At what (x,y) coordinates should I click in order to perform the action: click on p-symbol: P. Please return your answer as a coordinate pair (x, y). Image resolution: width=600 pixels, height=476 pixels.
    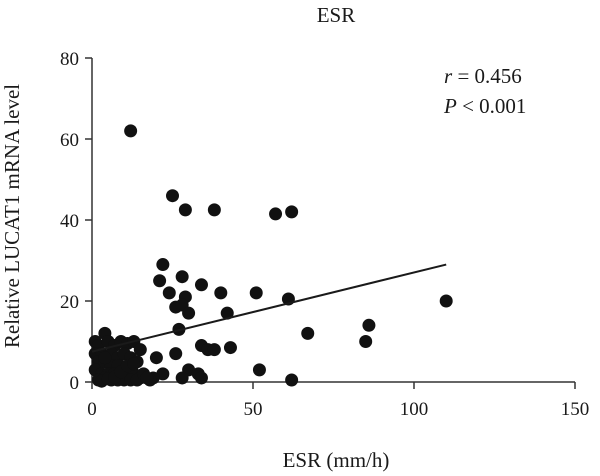
    Looking at the image, I should click on (450, 106).